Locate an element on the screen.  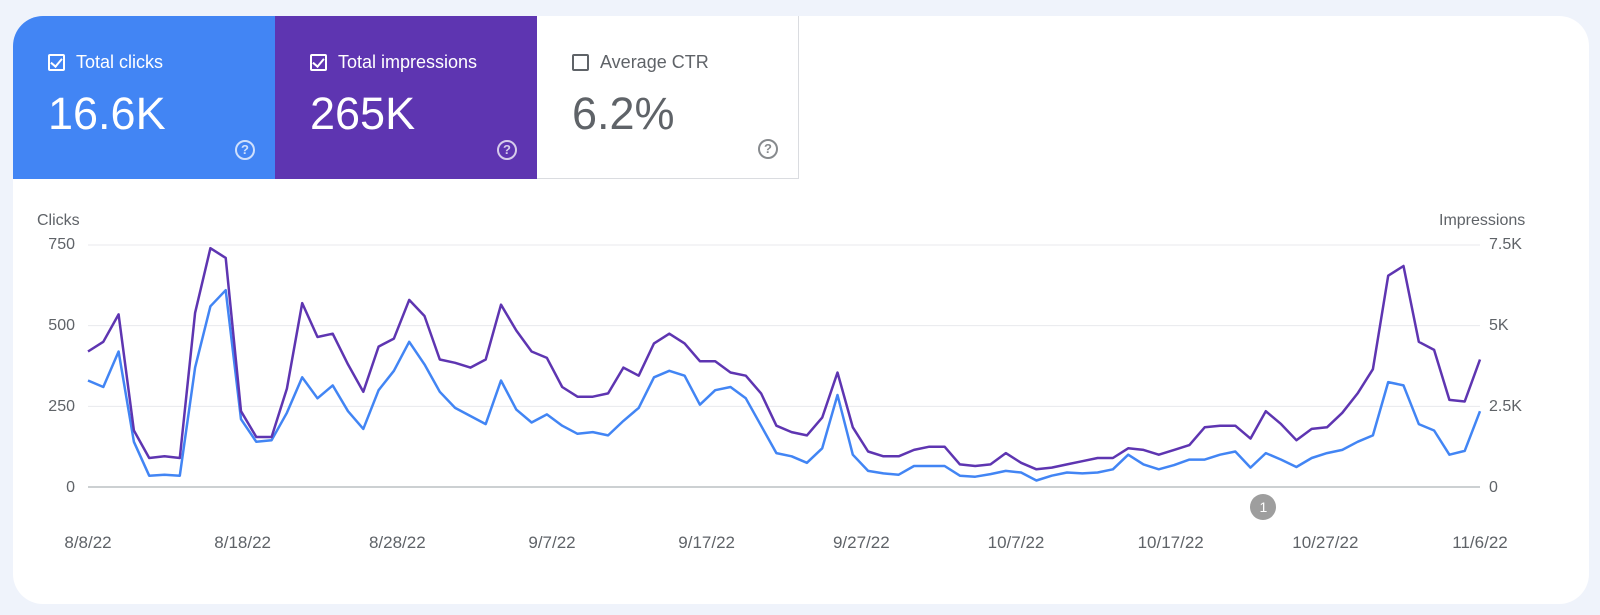
x-tick-label: 10/17/22 is located at coordinates (1170, 542).